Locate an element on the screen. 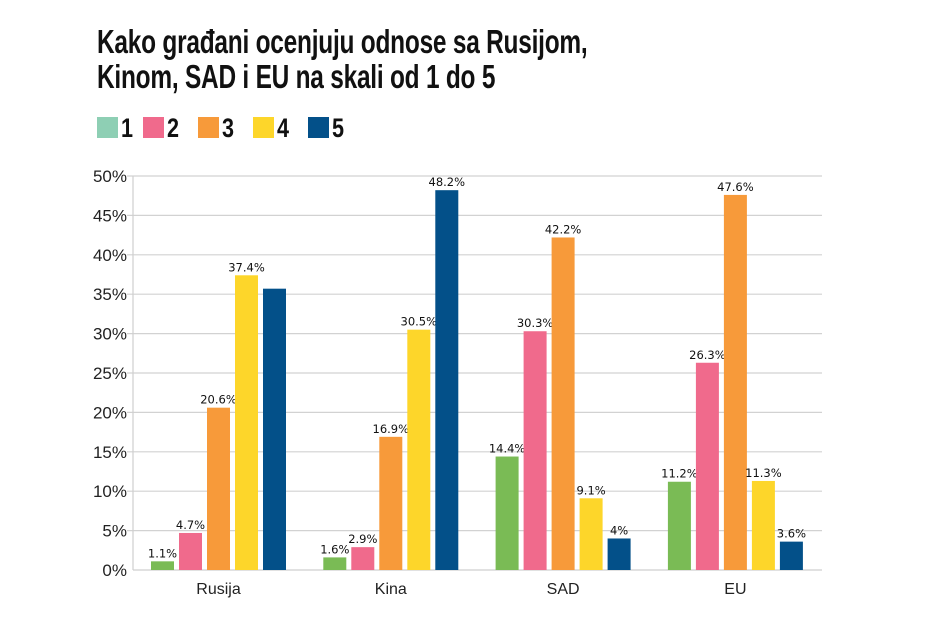 Image resolution: width=940 pixels, height=634 pixels. data-label: 16.9% is located at coordinates (391, 429).